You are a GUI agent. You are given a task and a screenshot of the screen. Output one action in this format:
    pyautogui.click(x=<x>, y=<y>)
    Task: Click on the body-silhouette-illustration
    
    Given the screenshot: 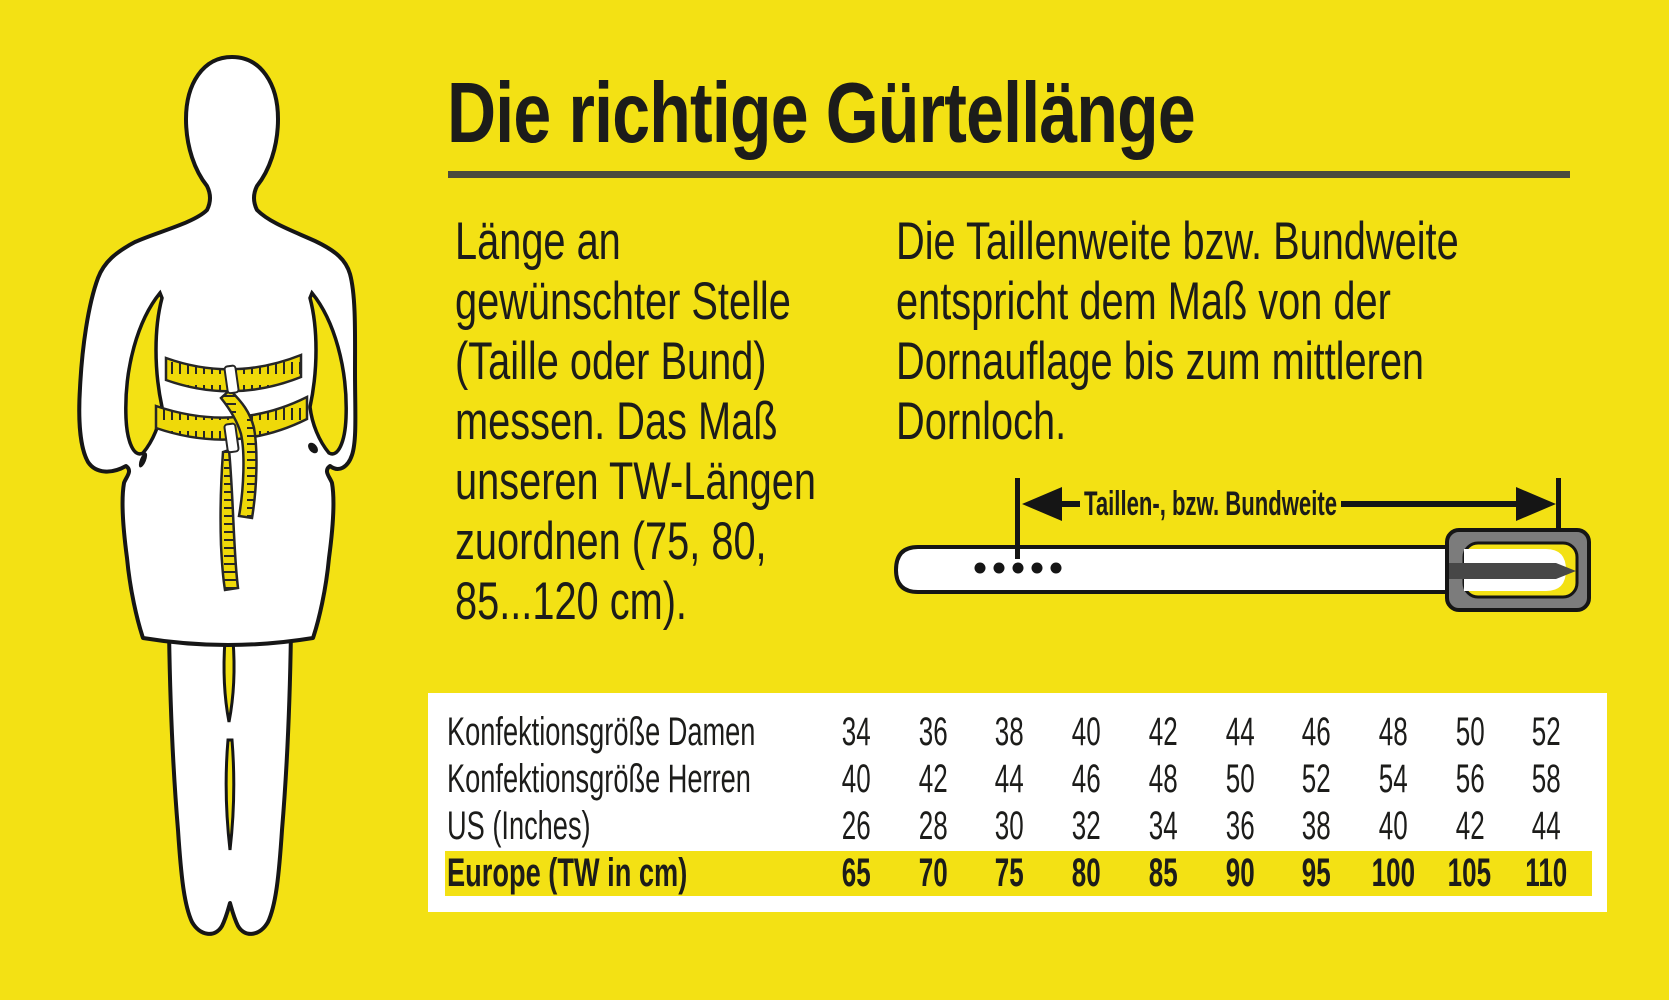 What is the action you would take?
    pyautogui.click(x=217, y=495)
    